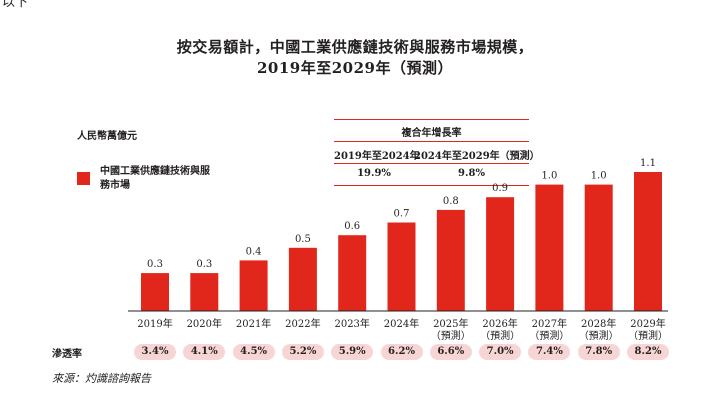 This screenshot has height=403, width=710. What do you see at coordinates (155, 178) in the screenshot?
I see `legend-label: 中國工業供應鏈技術與服務市場` at bounding box center [155, 178].